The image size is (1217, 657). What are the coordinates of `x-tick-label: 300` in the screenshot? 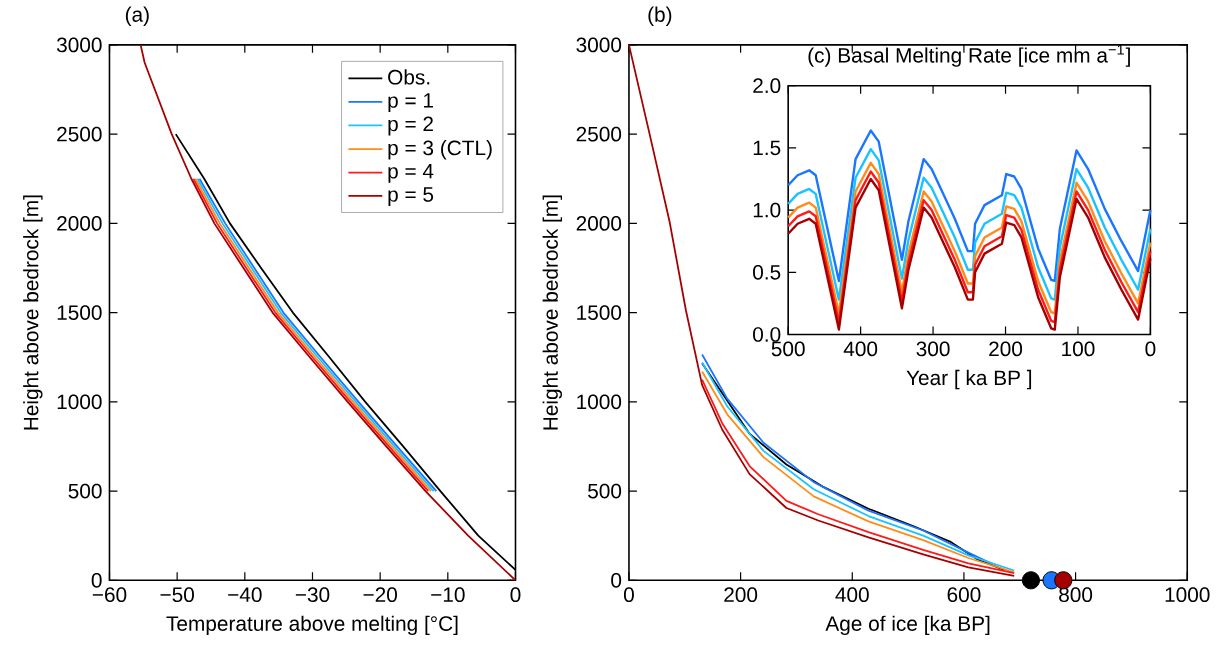 It's located at (933, 349).